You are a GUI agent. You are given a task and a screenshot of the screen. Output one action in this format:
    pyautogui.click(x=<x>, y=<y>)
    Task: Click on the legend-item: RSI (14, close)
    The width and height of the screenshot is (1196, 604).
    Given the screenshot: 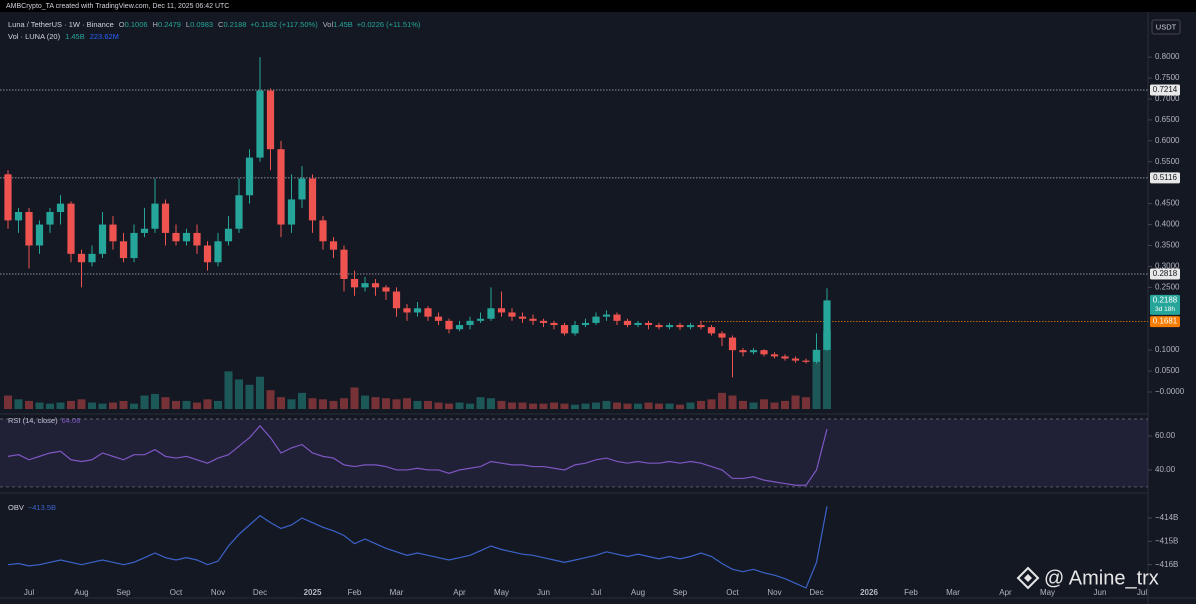 What is the action you would take?
    pyautogui.click(x=33, y=420)
    